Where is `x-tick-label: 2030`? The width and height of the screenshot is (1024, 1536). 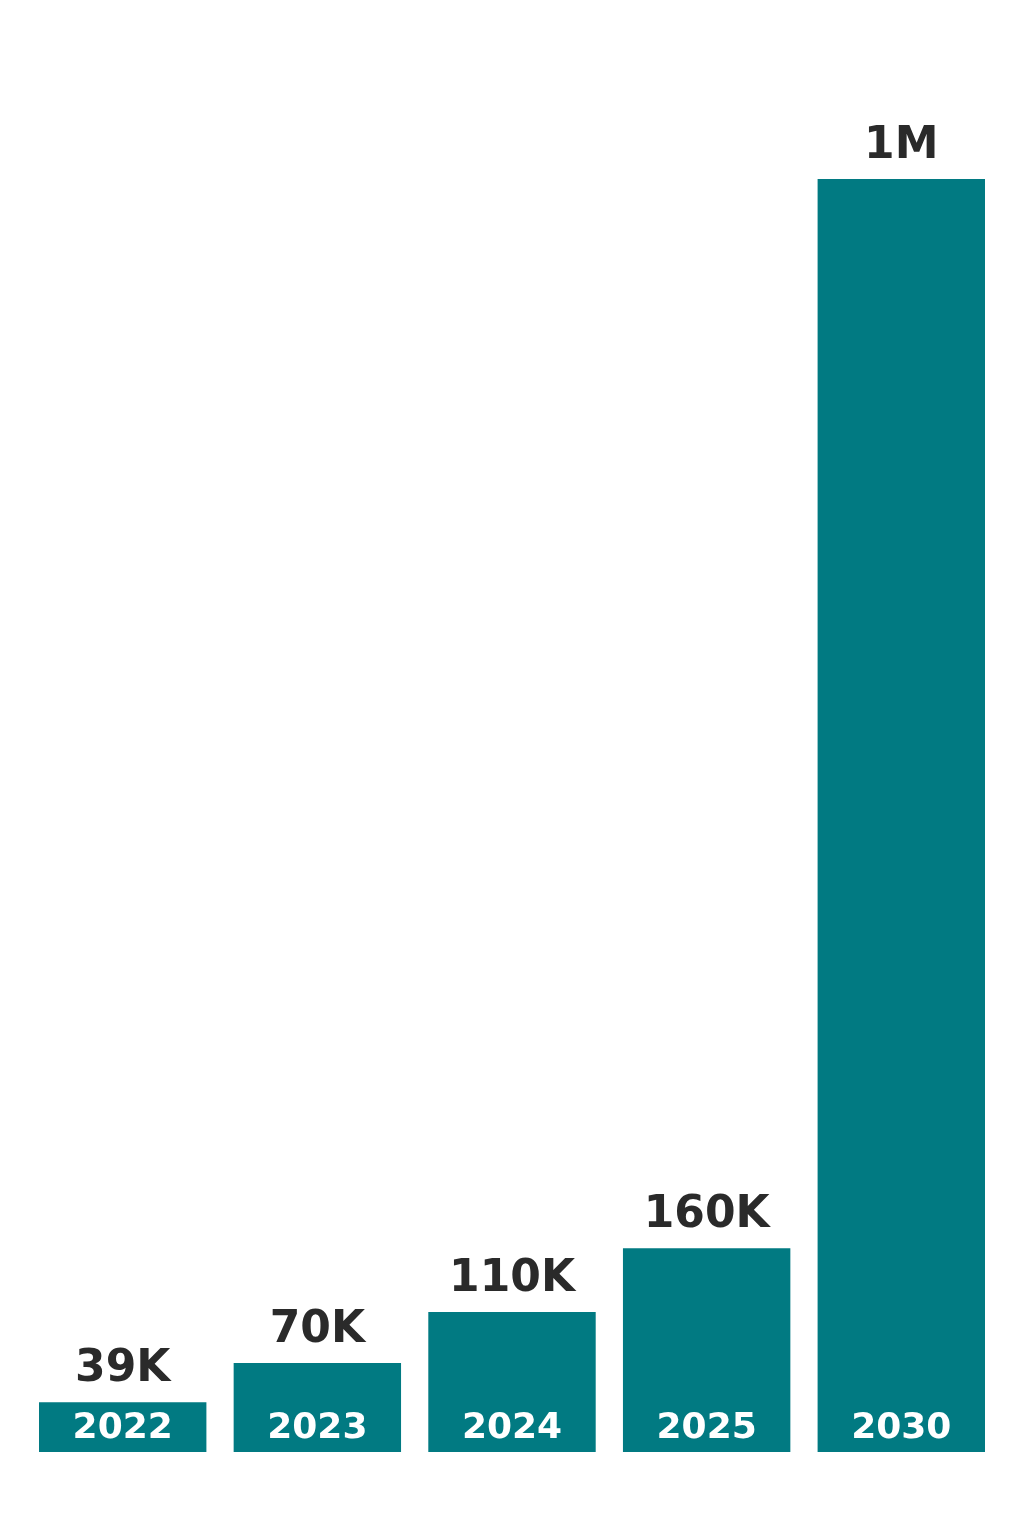
x-tick-label: 2030 is located at coordinates (901, 1425).